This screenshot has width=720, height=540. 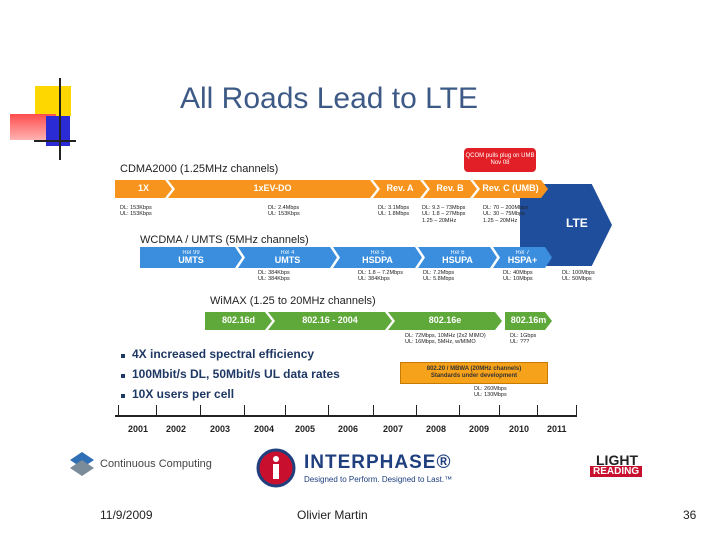 I want to click on speed-line: UL: 1.8 – 27Mbps, so click(x=444, y=214).